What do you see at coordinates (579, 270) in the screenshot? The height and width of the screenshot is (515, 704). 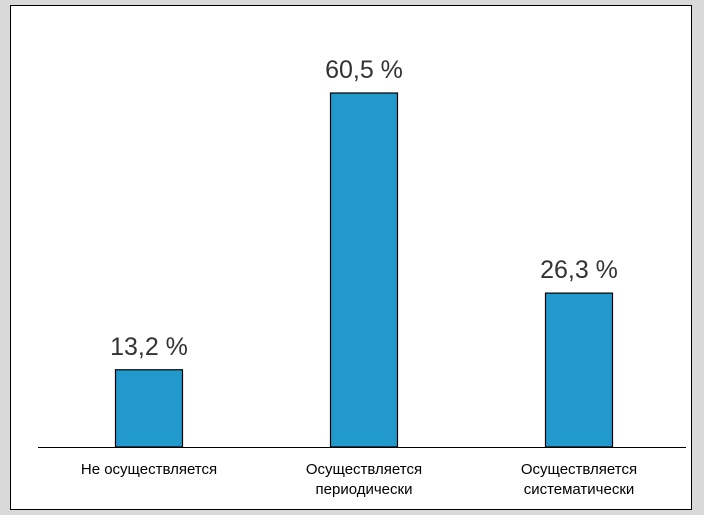 I see `data-label-3: 26,3 %` at bounding box center [579, 270].